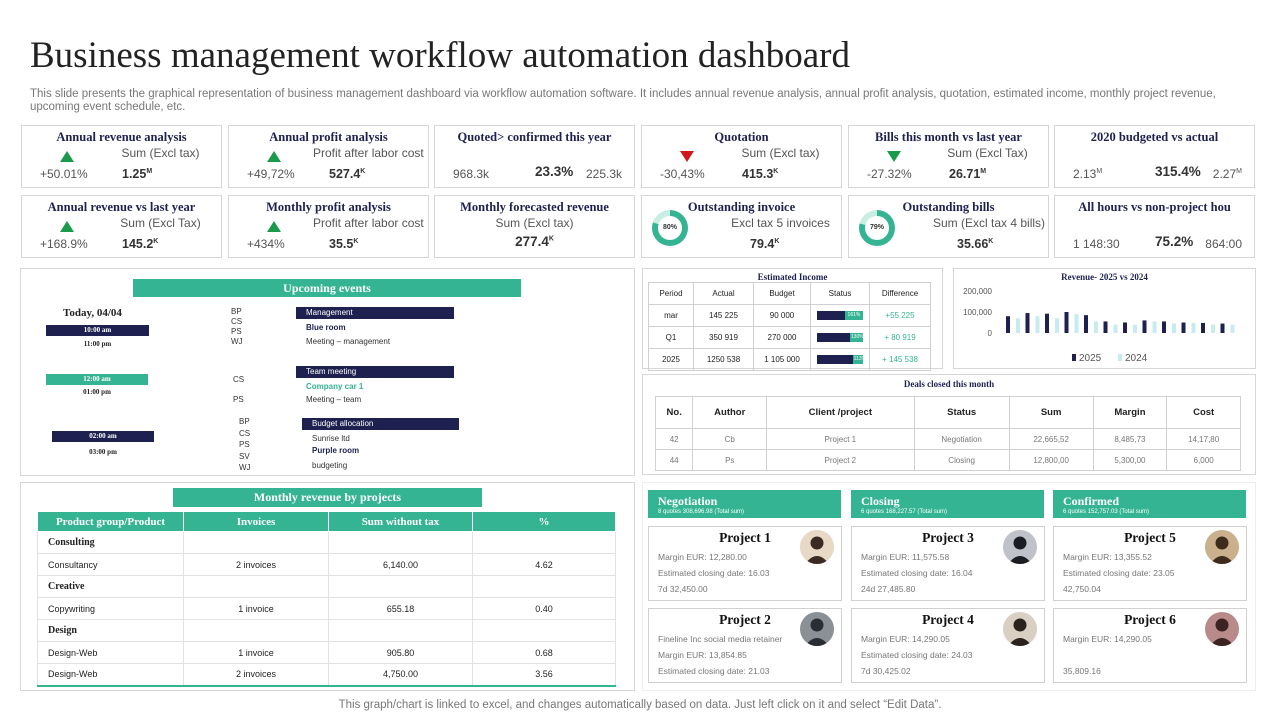 This screenshot has width=1280, height=720. I want to click on event-attendees: BP CS PS WJ, so click(237, 326).